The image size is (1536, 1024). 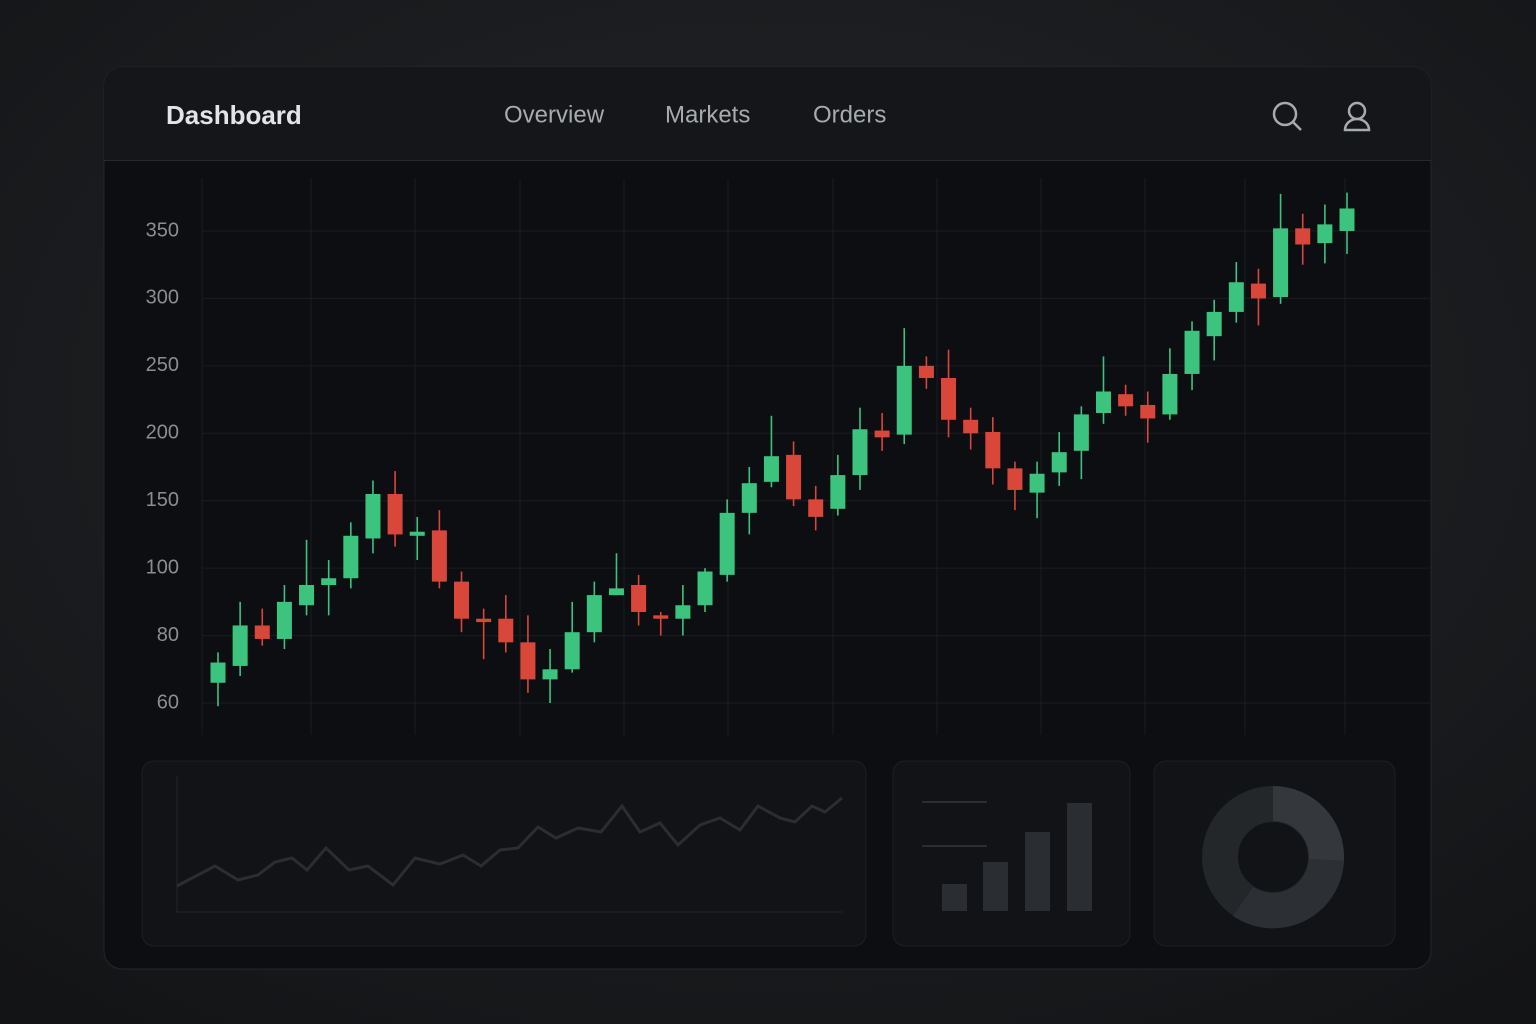 I want to click on y-tick-label: 80, so click(x=168, y=635).